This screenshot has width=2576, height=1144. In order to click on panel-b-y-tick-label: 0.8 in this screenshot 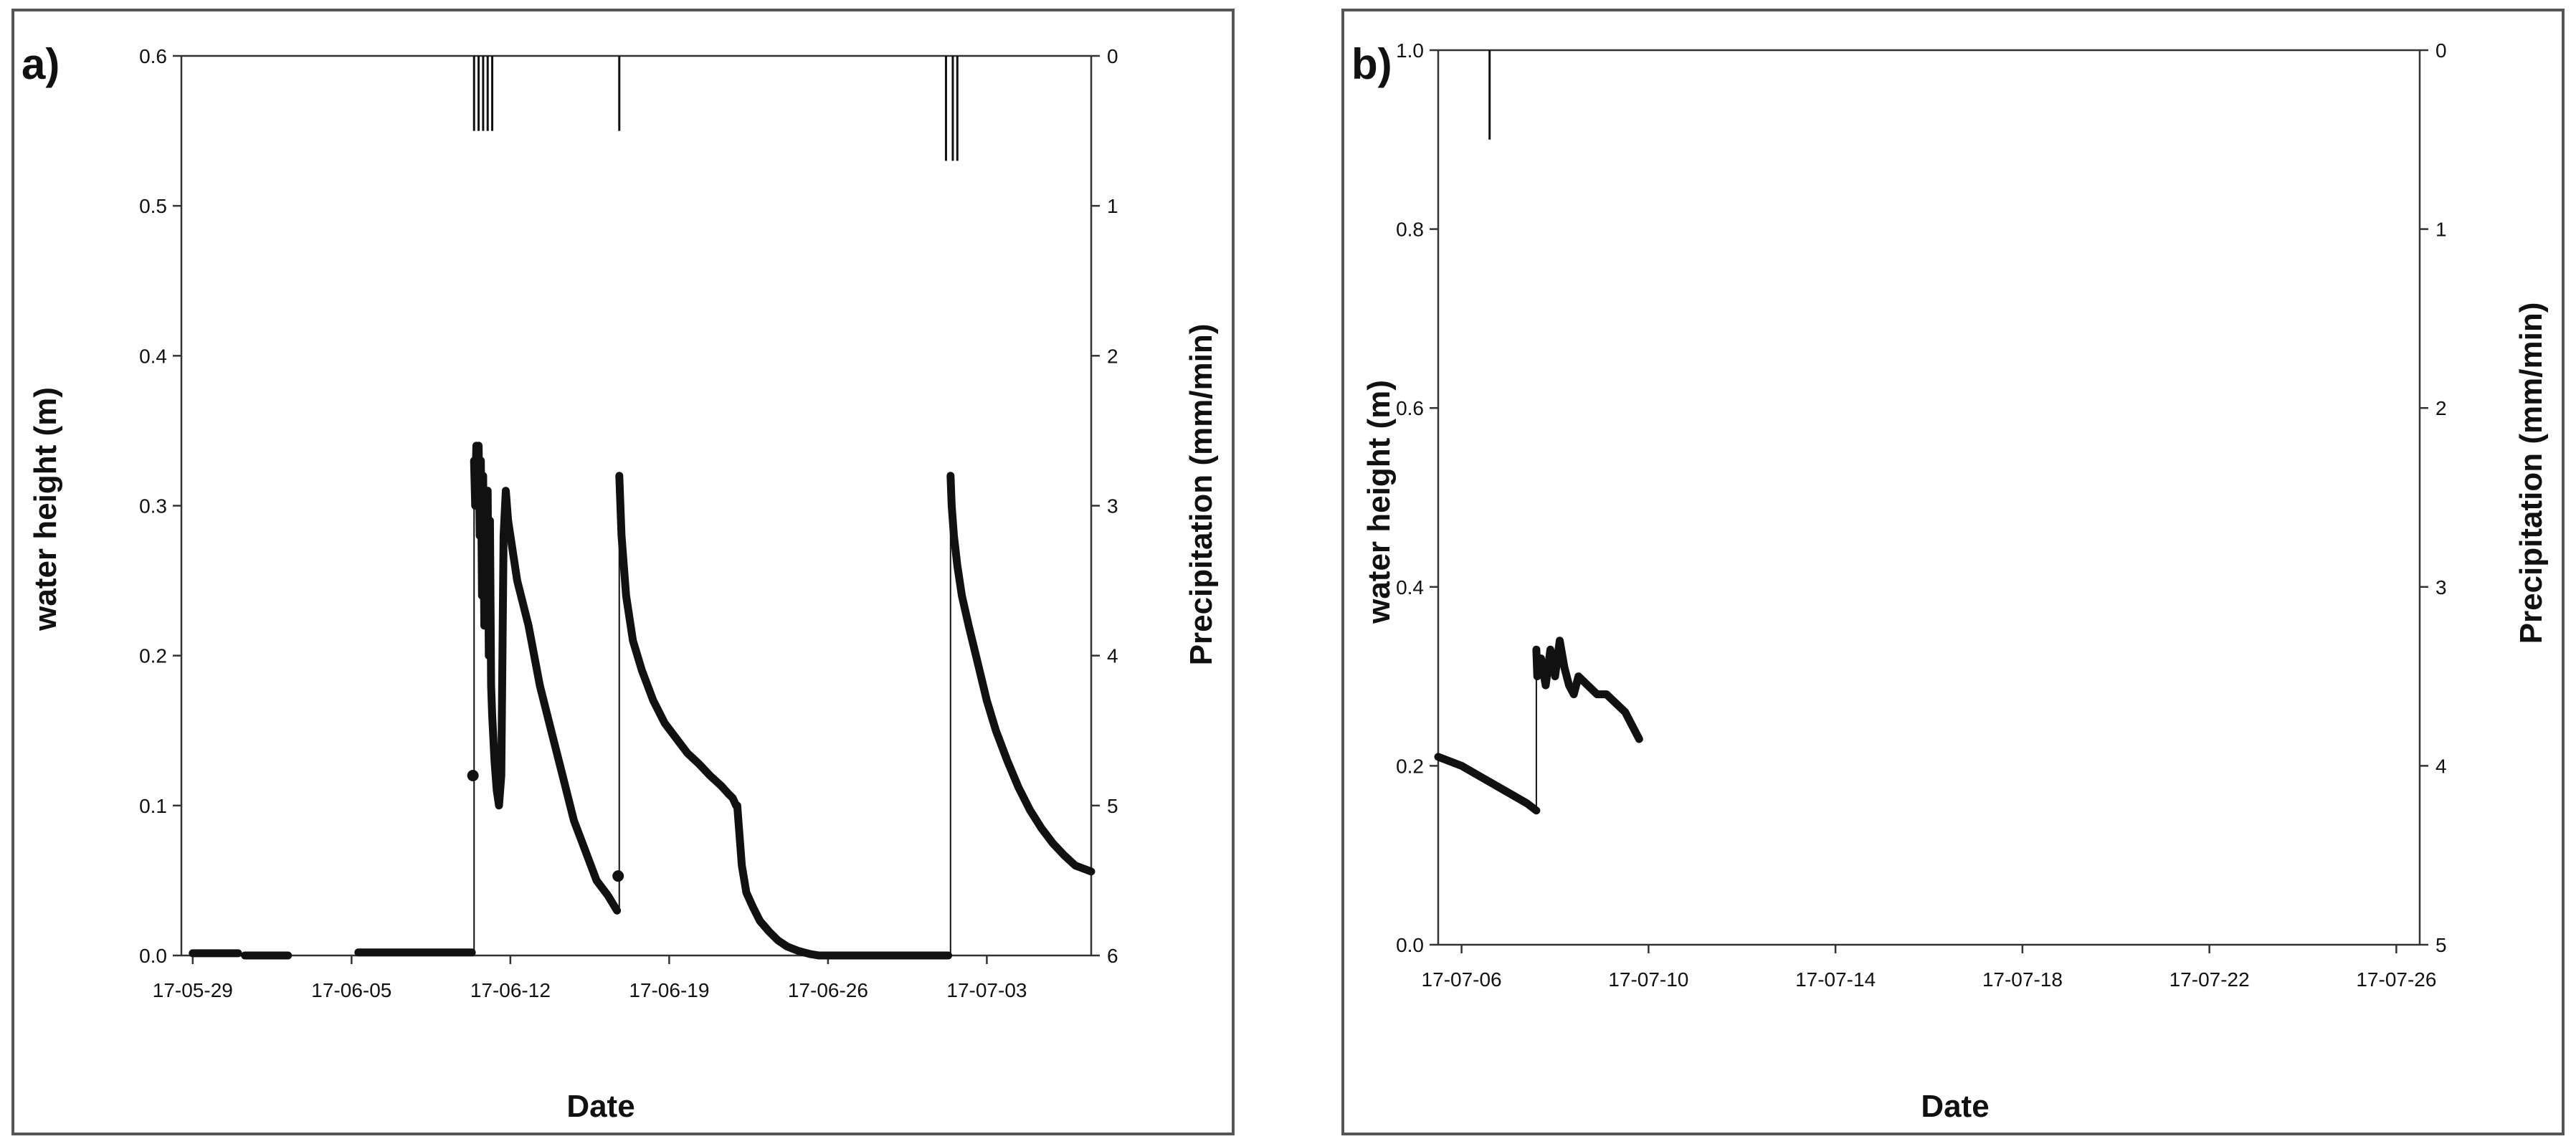, I will do `click(1410, 230)`.